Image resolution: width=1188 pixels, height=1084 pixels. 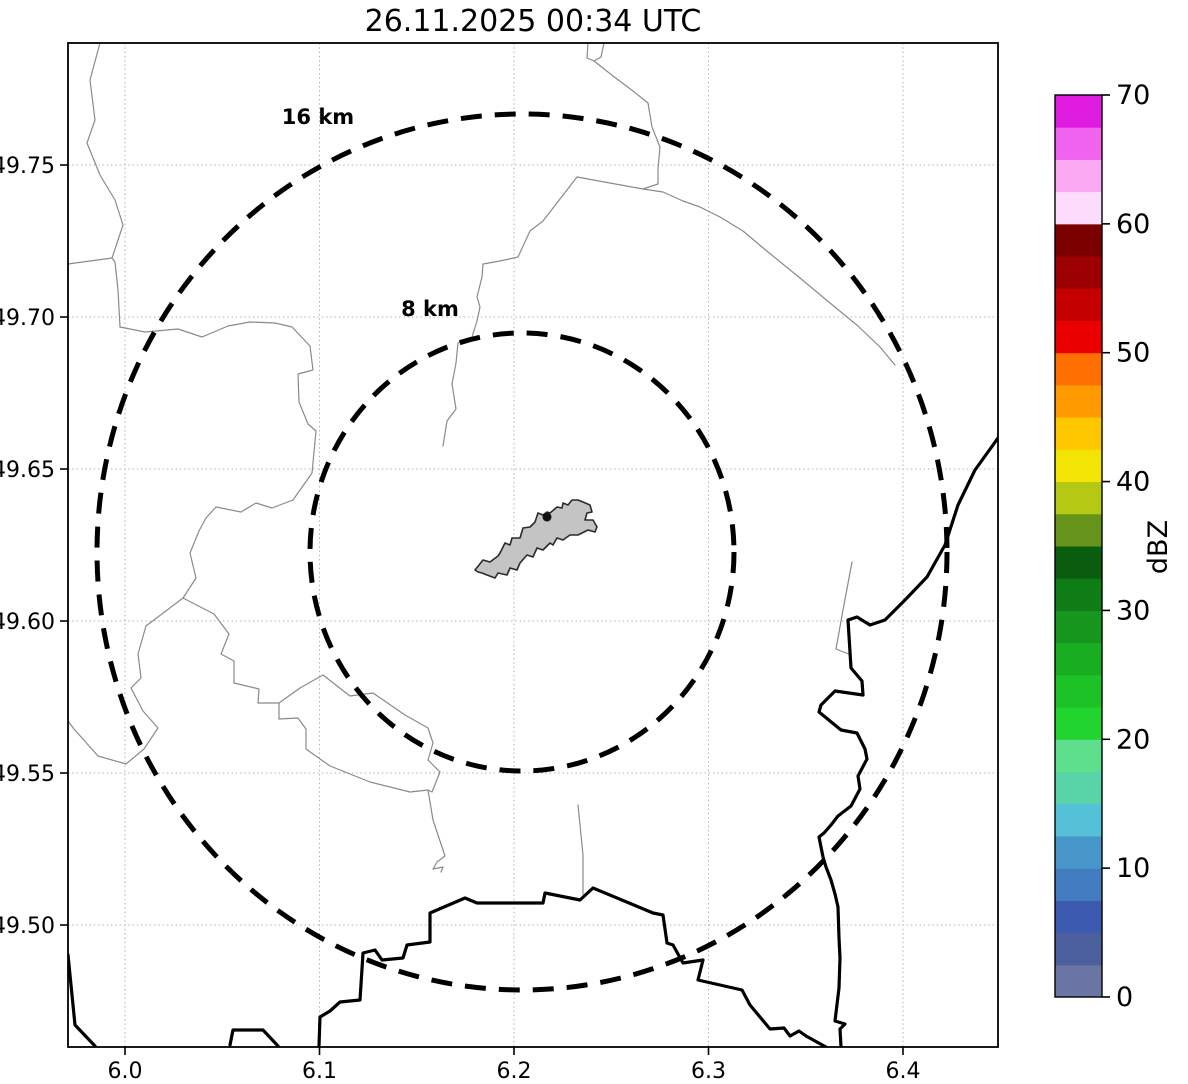 I want to click on colorbar-tick-label: 20, so click(x=1133, y=739).